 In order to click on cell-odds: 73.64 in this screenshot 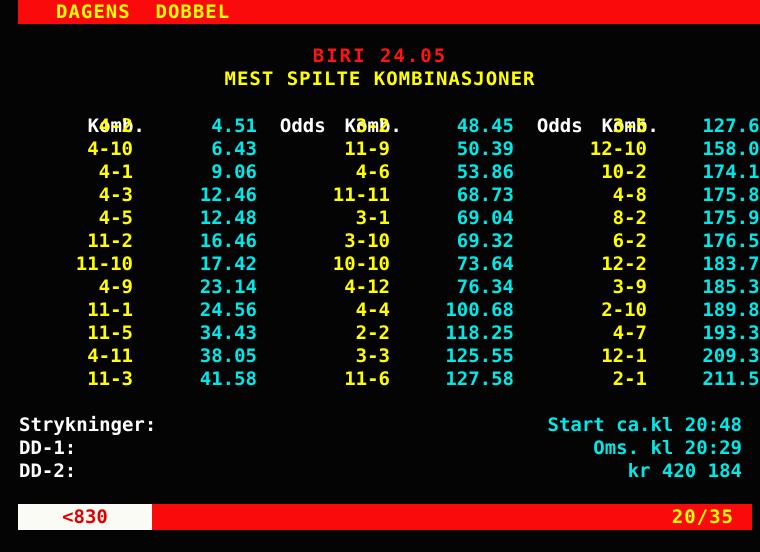, I will do `click(485, 264)`.